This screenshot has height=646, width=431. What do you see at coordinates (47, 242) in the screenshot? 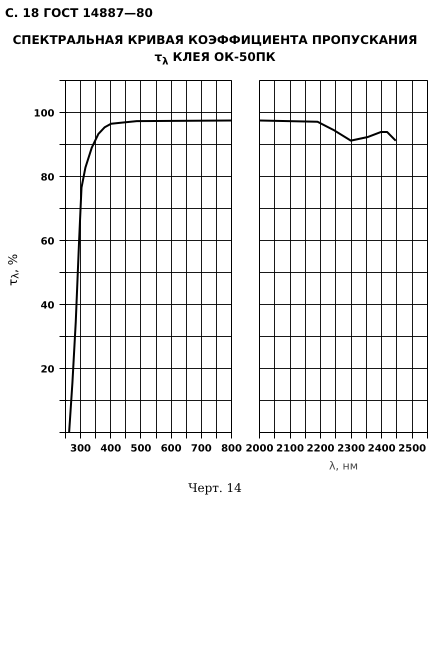
I see `y-tick-label: 60` at bounding box center [47, 242].